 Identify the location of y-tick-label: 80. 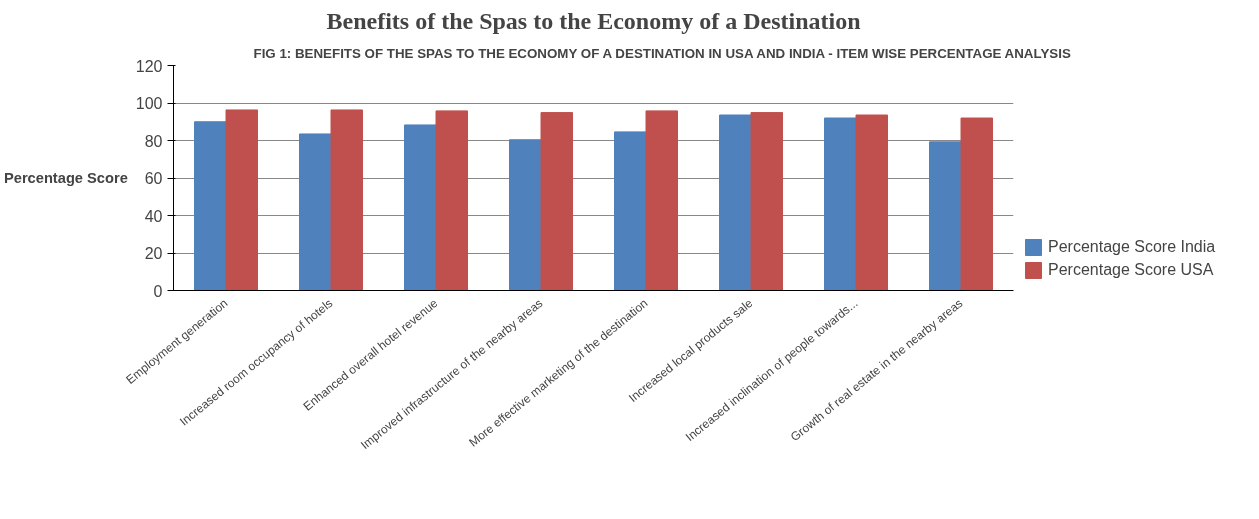
(153, 141).